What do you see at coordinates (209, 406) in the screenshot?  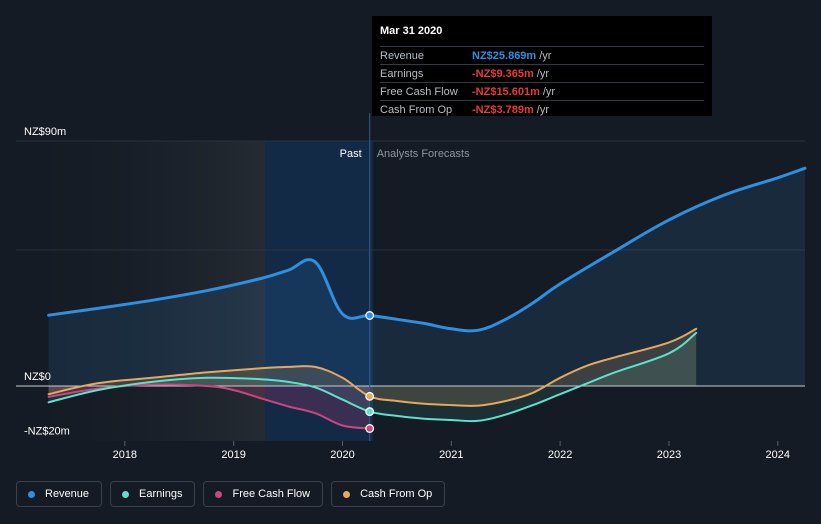 I see `area-free-cash-flow` at bounding box center [209, 406].